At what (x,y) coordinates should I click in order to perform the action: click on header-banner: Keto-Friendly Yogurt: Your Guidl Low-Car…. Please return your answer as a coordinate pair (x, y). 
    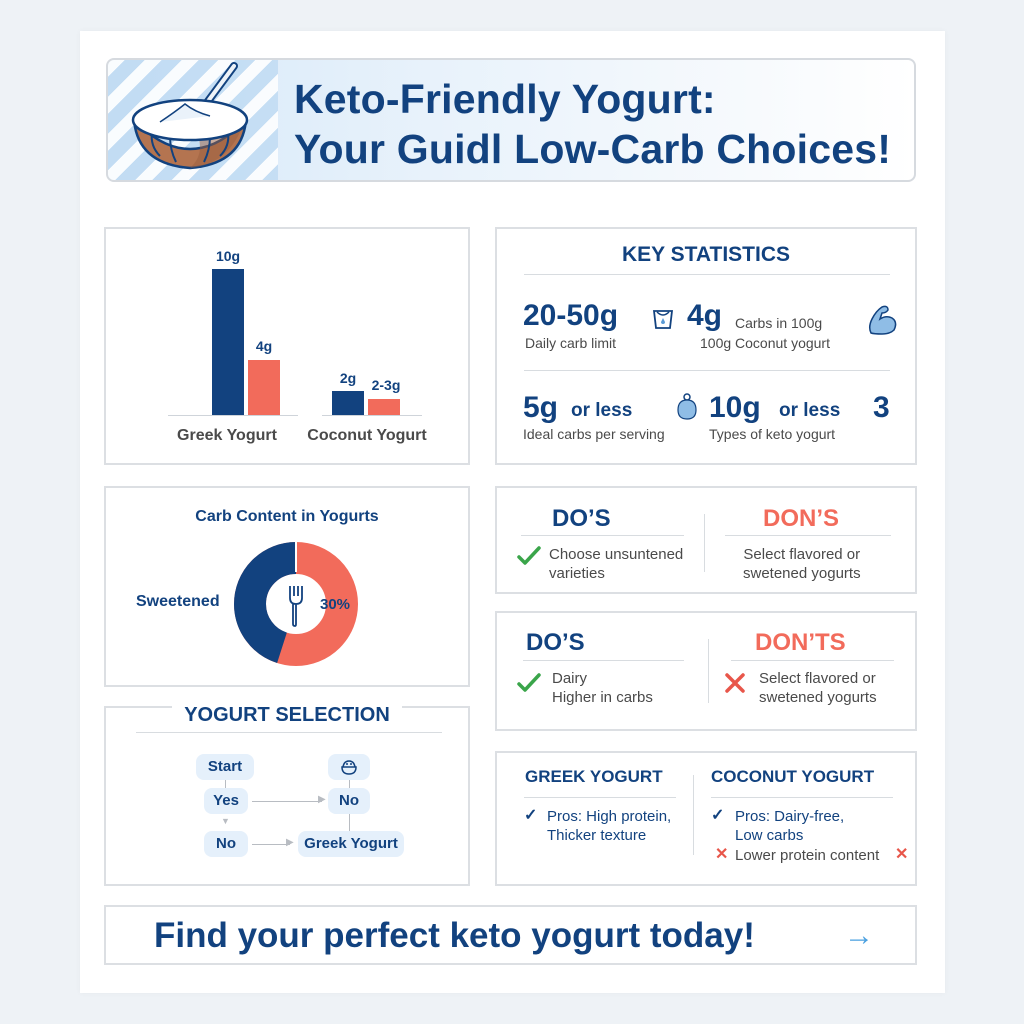
    Looking at the image, I should click on (511, 120).